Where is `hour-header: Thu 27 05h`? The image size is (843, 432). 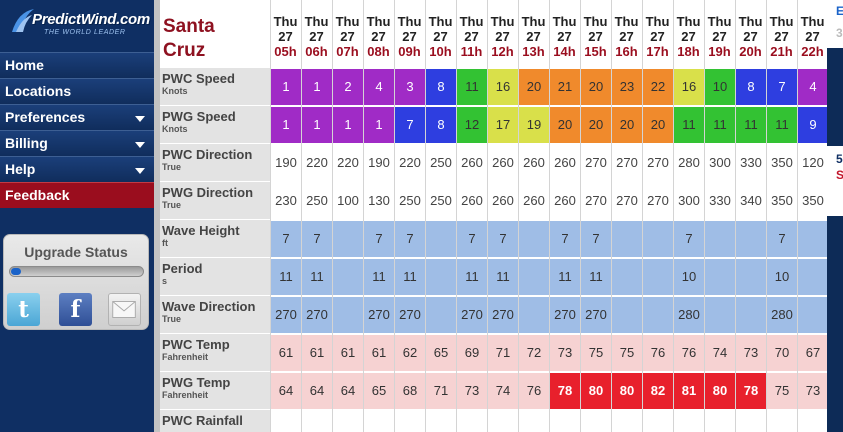
hour-header: Thu 27 05h is located at coordinates (285, 36).